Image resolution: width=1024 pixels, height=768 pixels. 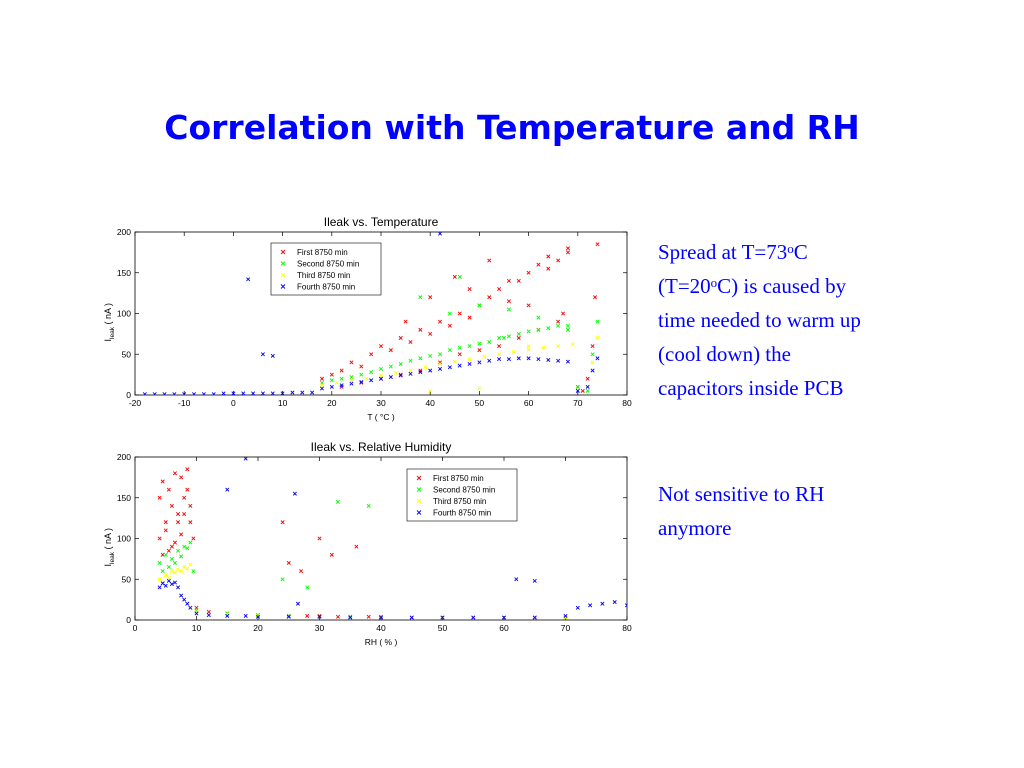 What do you see at coordinates (578, 403) in the screenshot?
I see `x-tick-label: 70` at bounding box center [578, 403].